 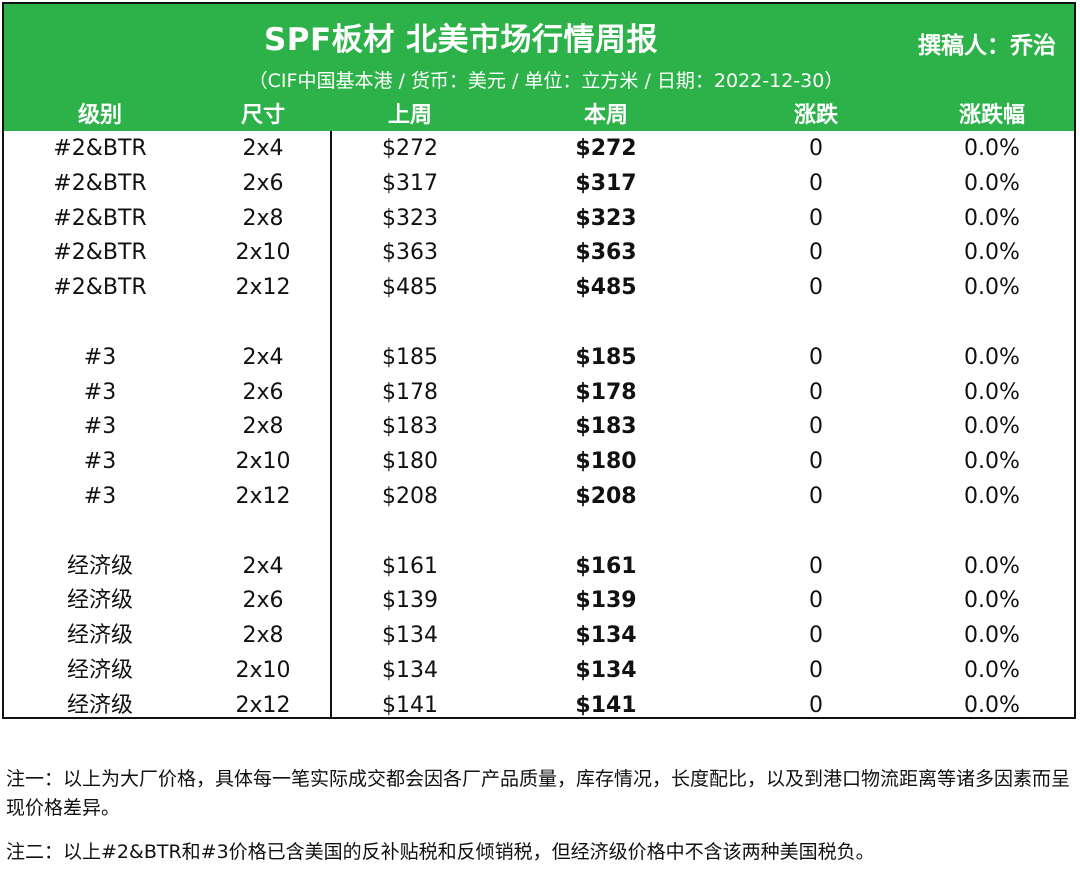 I want to click on table-row: #3 2x4 $185 $185 0 0.0%, so click(x=539, y=358).